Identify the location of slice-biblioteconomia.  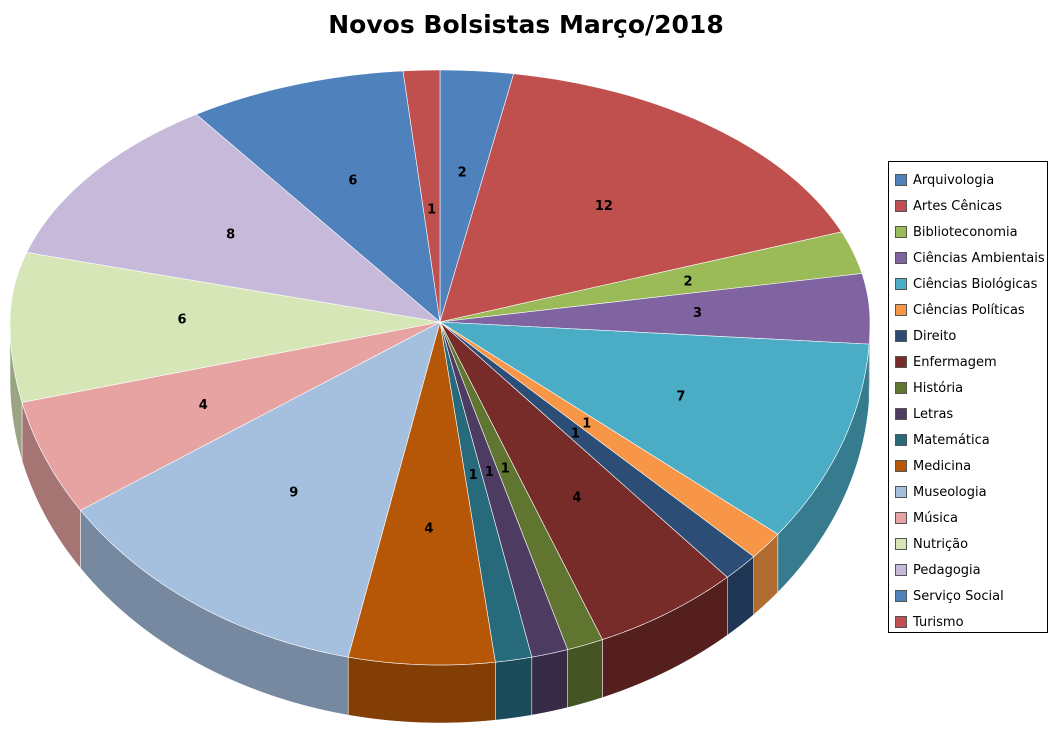
(651, 277).